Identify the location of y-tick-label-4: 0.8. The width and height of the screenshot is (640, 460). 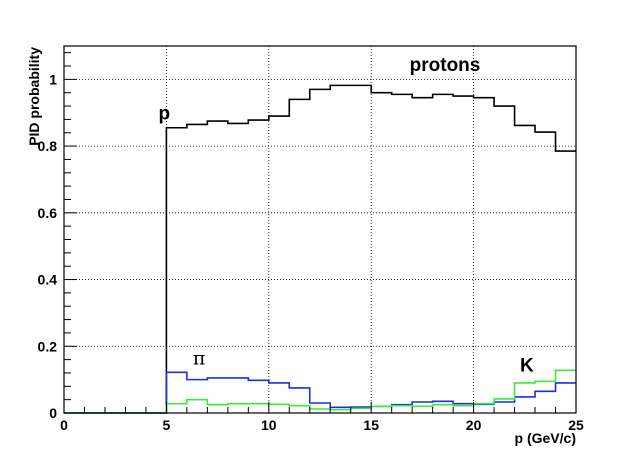
(48, 146).